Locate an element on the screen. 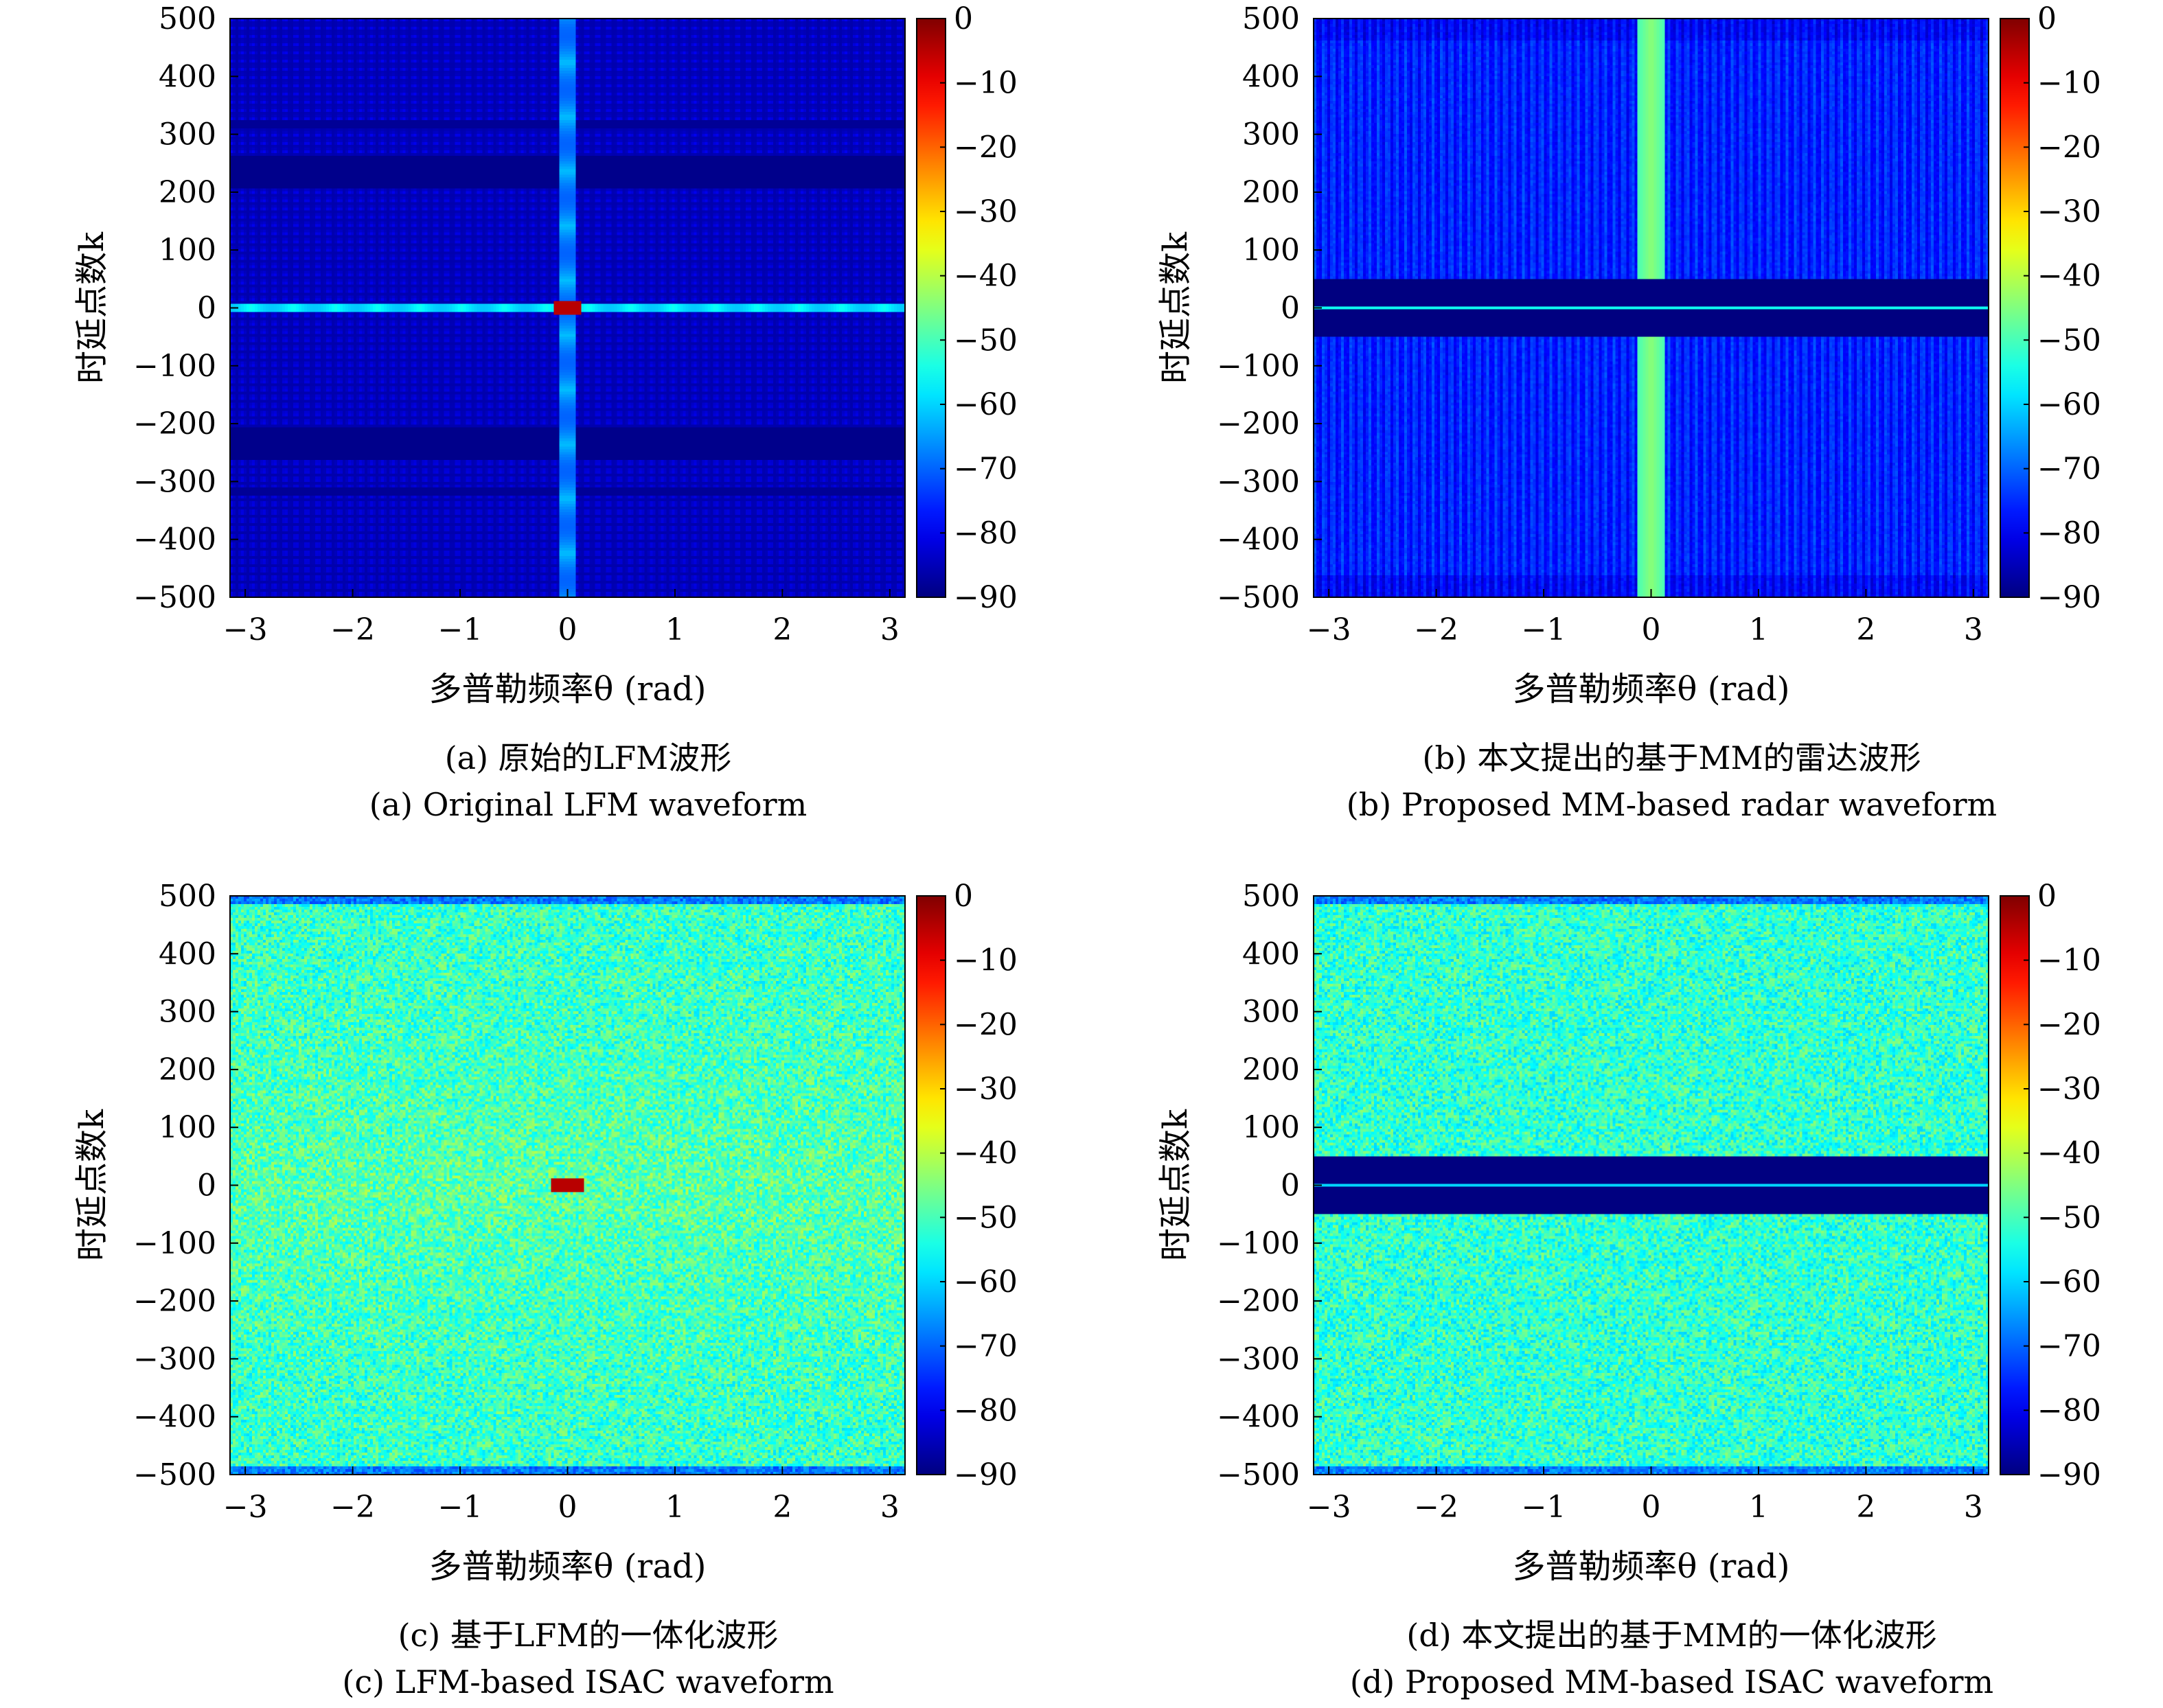 The width and height of the screenshot is (2163, 1708). colorbar: 0 −10 −20 −30 −40 −50 −60 −70 −80 −90 is located at coordinates (967, 308).